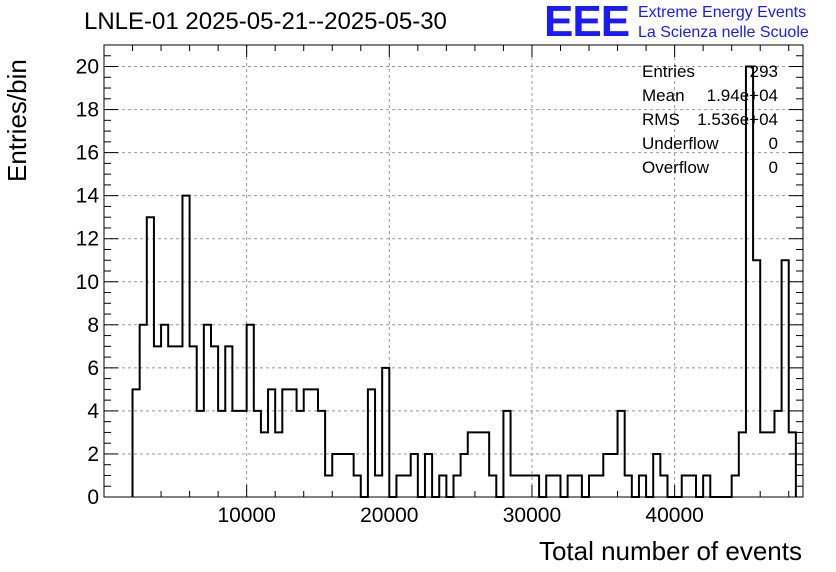  I want to click on x-tick-label: 40000, so click(674, 515).